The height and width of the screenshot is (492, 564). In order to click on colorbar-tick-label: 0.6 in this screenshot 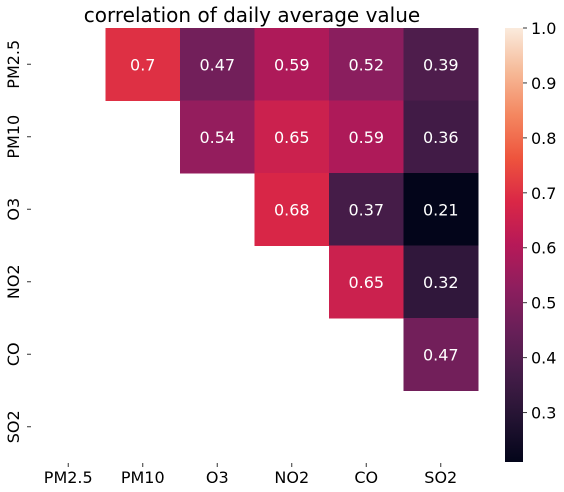, I will do `click(543, 248)`.